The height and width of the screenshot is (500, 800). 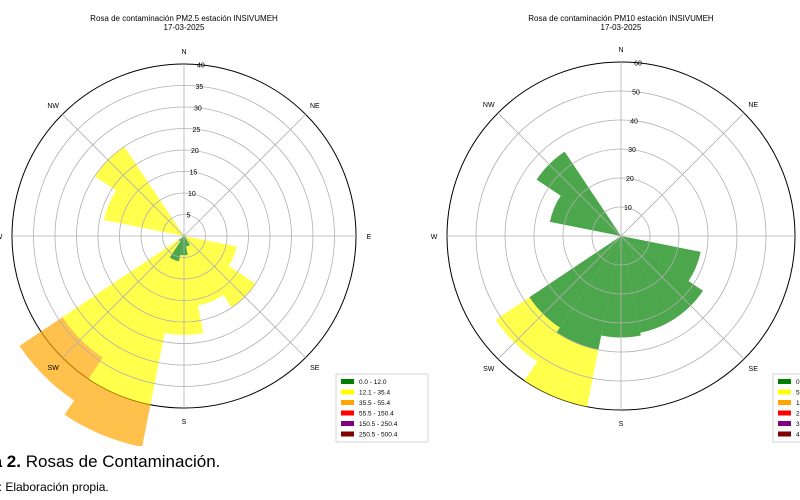 What do you see at coordinates (374, 393) in the screenshot?
I see `legend-label: 12.1 - 35.4` at bounding box center [374, 393].